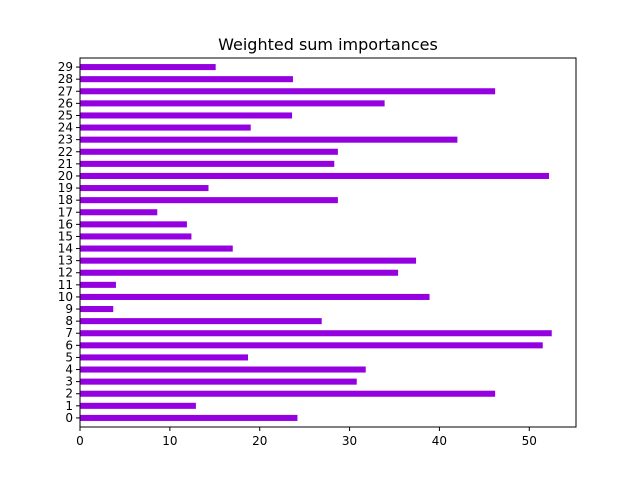 The image size is (640, 480). Describe the element at coordinates (65, 79) in the screenshot. I see `y-tick-label: 28` at that location.